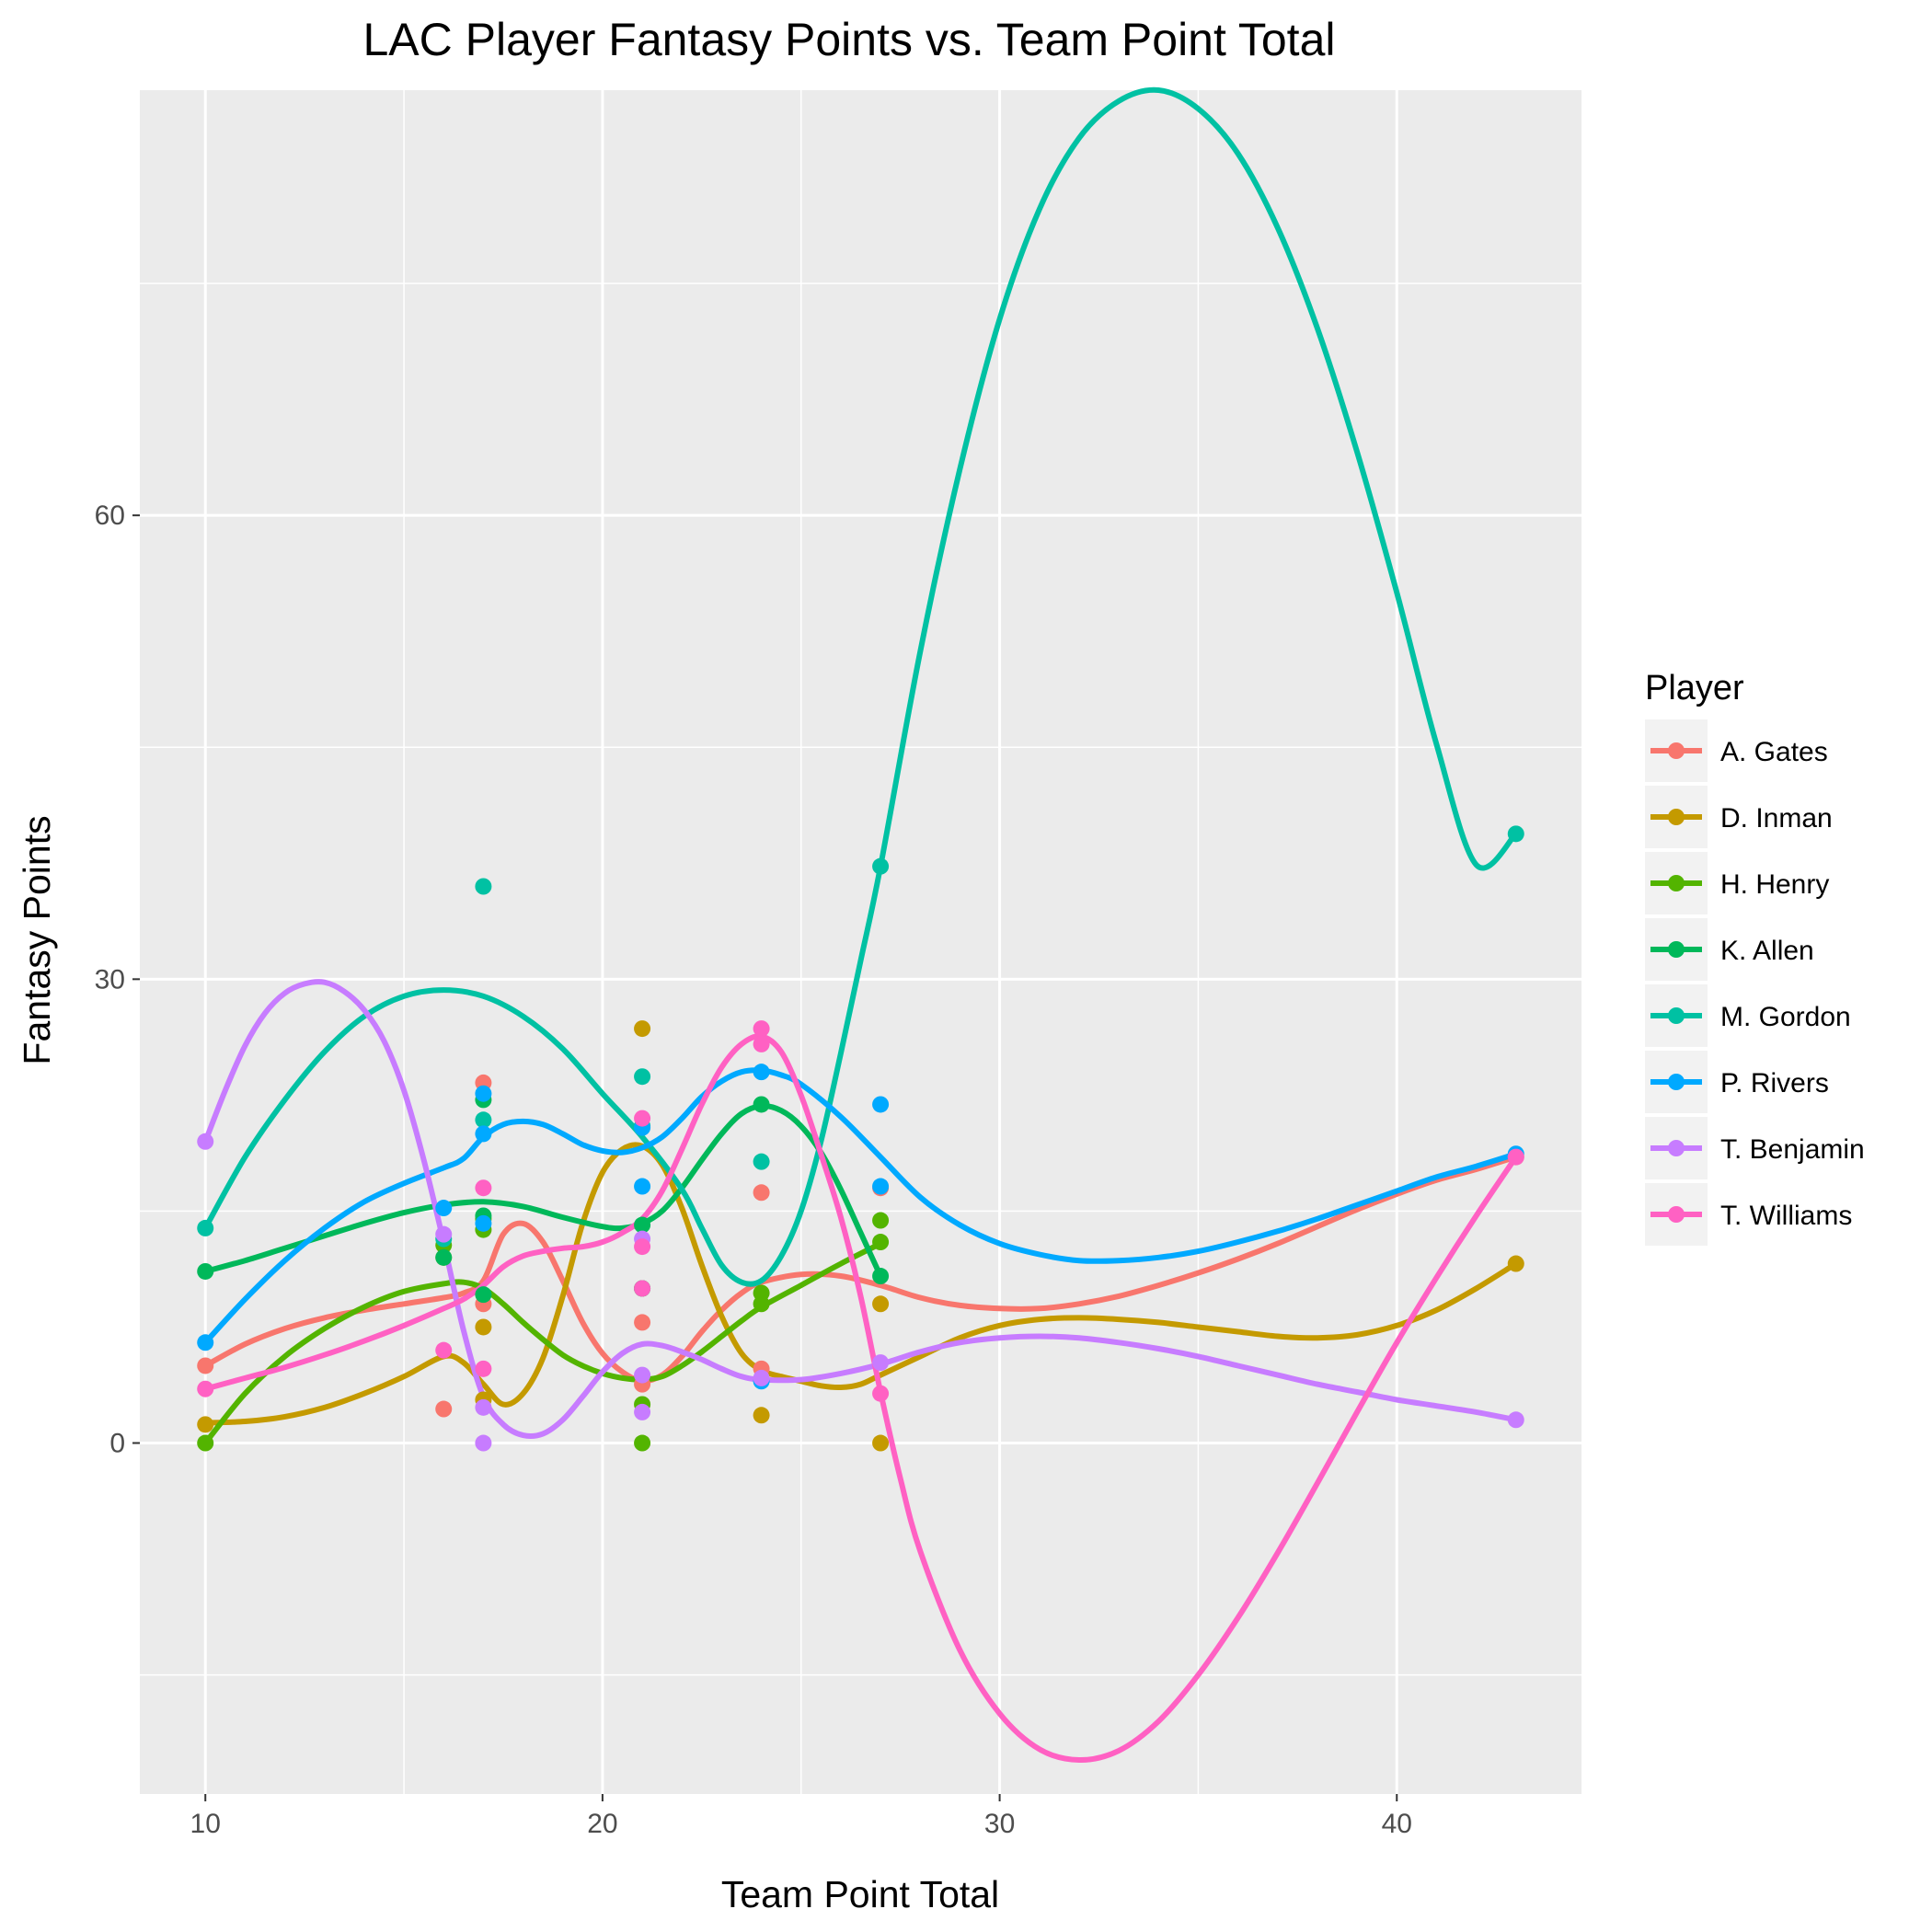 The image size is (1932, 1932). I want to click on legend-label: T. Benjamin, so click(1792, 1149).